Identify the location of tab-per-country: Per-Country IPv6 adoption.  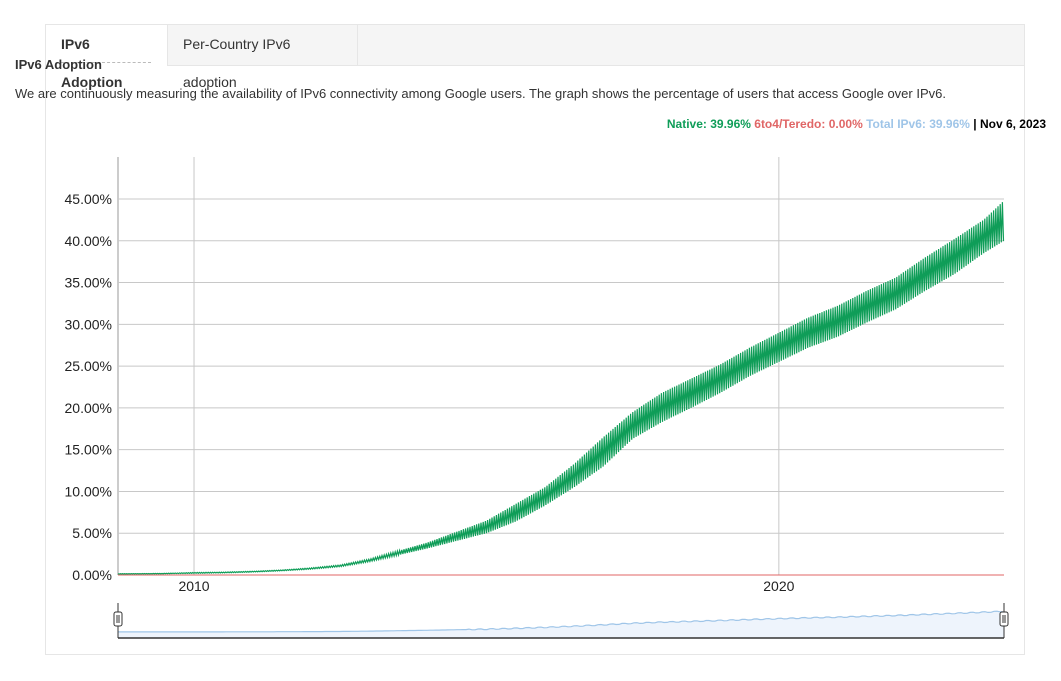
(263, 57).